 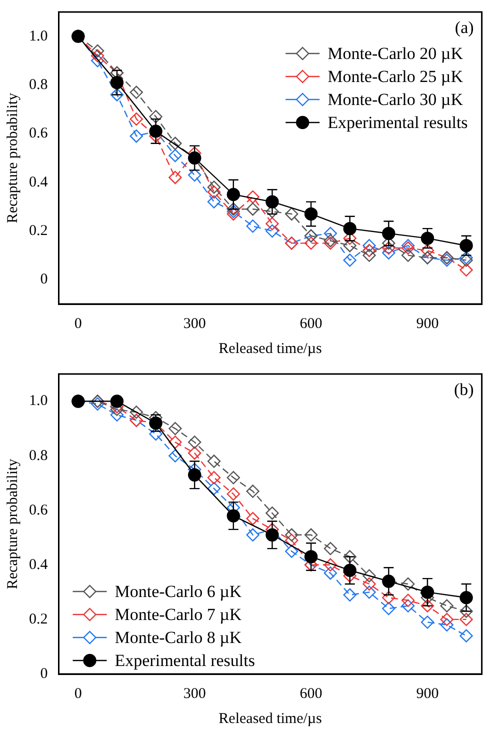 What do you see at coordinates (464, 389) in the screenshot?
I see `annotation: (b)` at bounding box center [464, 389].